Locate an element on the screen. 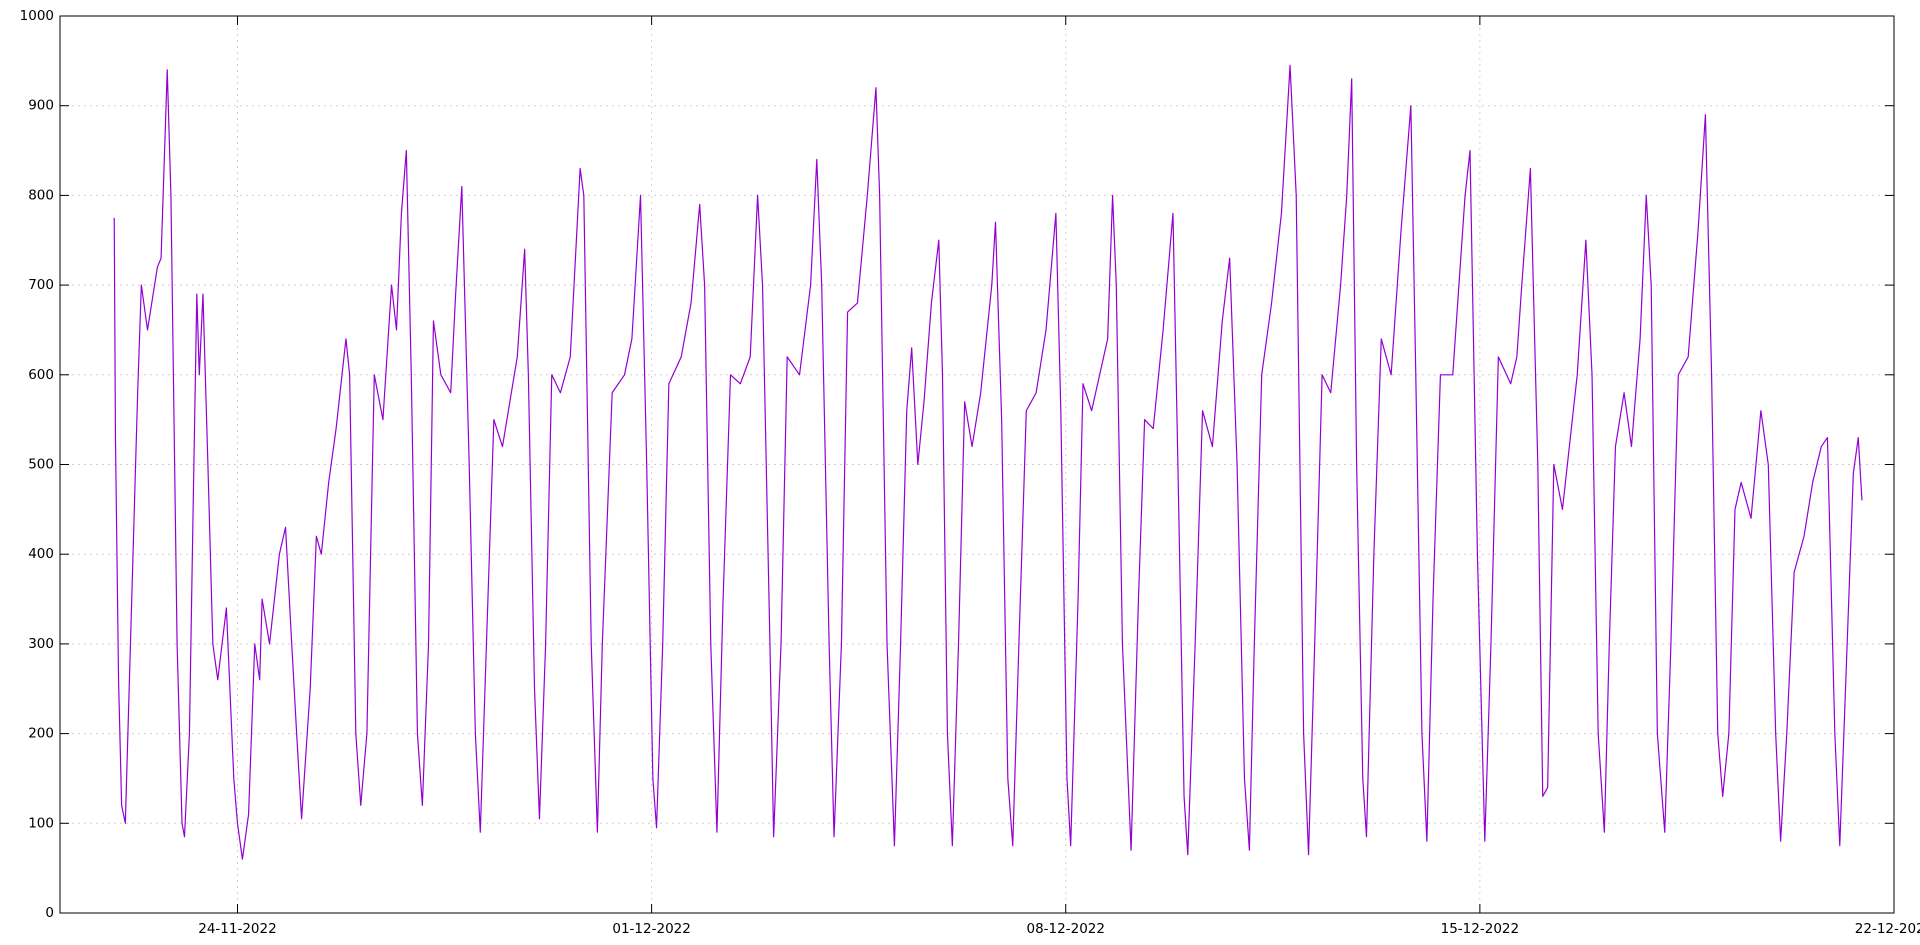  y-tick-label: 900 is located at coordinates (41, 106).